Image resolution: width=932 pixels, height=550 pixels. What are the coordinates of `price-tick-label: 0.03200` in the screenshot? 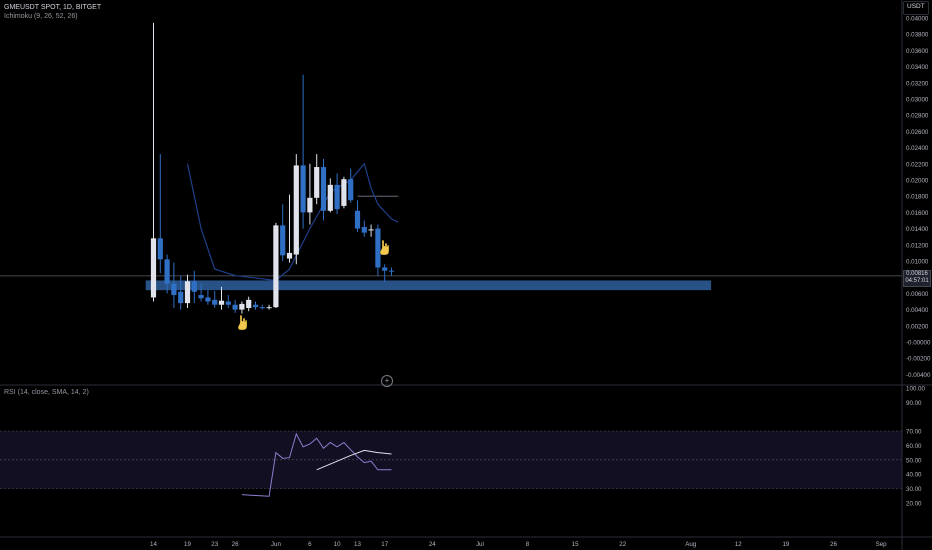 It's located at (917, 83).